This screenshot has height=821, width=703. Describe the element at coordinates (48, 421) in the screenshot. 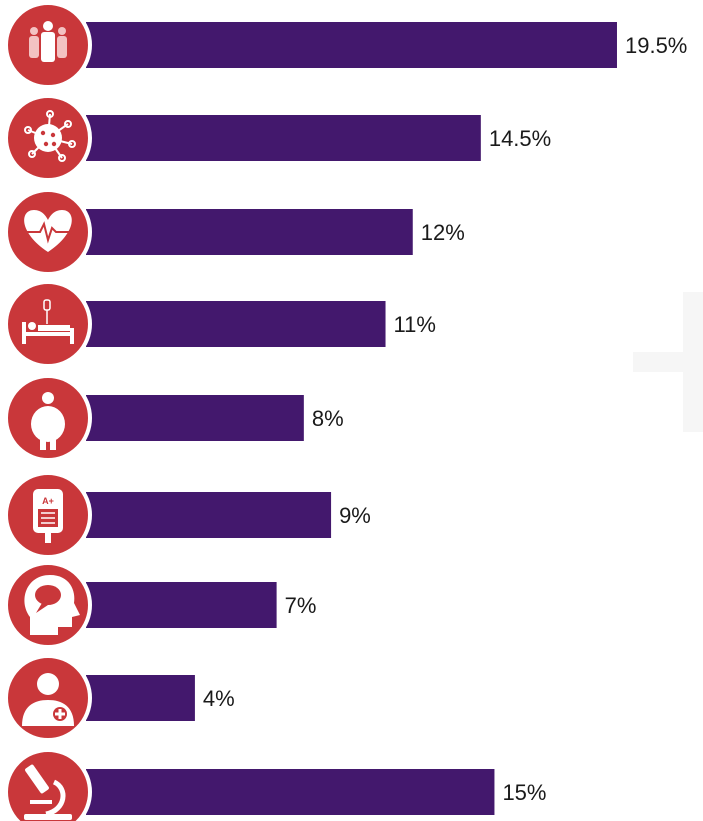

I see `obesity-icon` at that location.